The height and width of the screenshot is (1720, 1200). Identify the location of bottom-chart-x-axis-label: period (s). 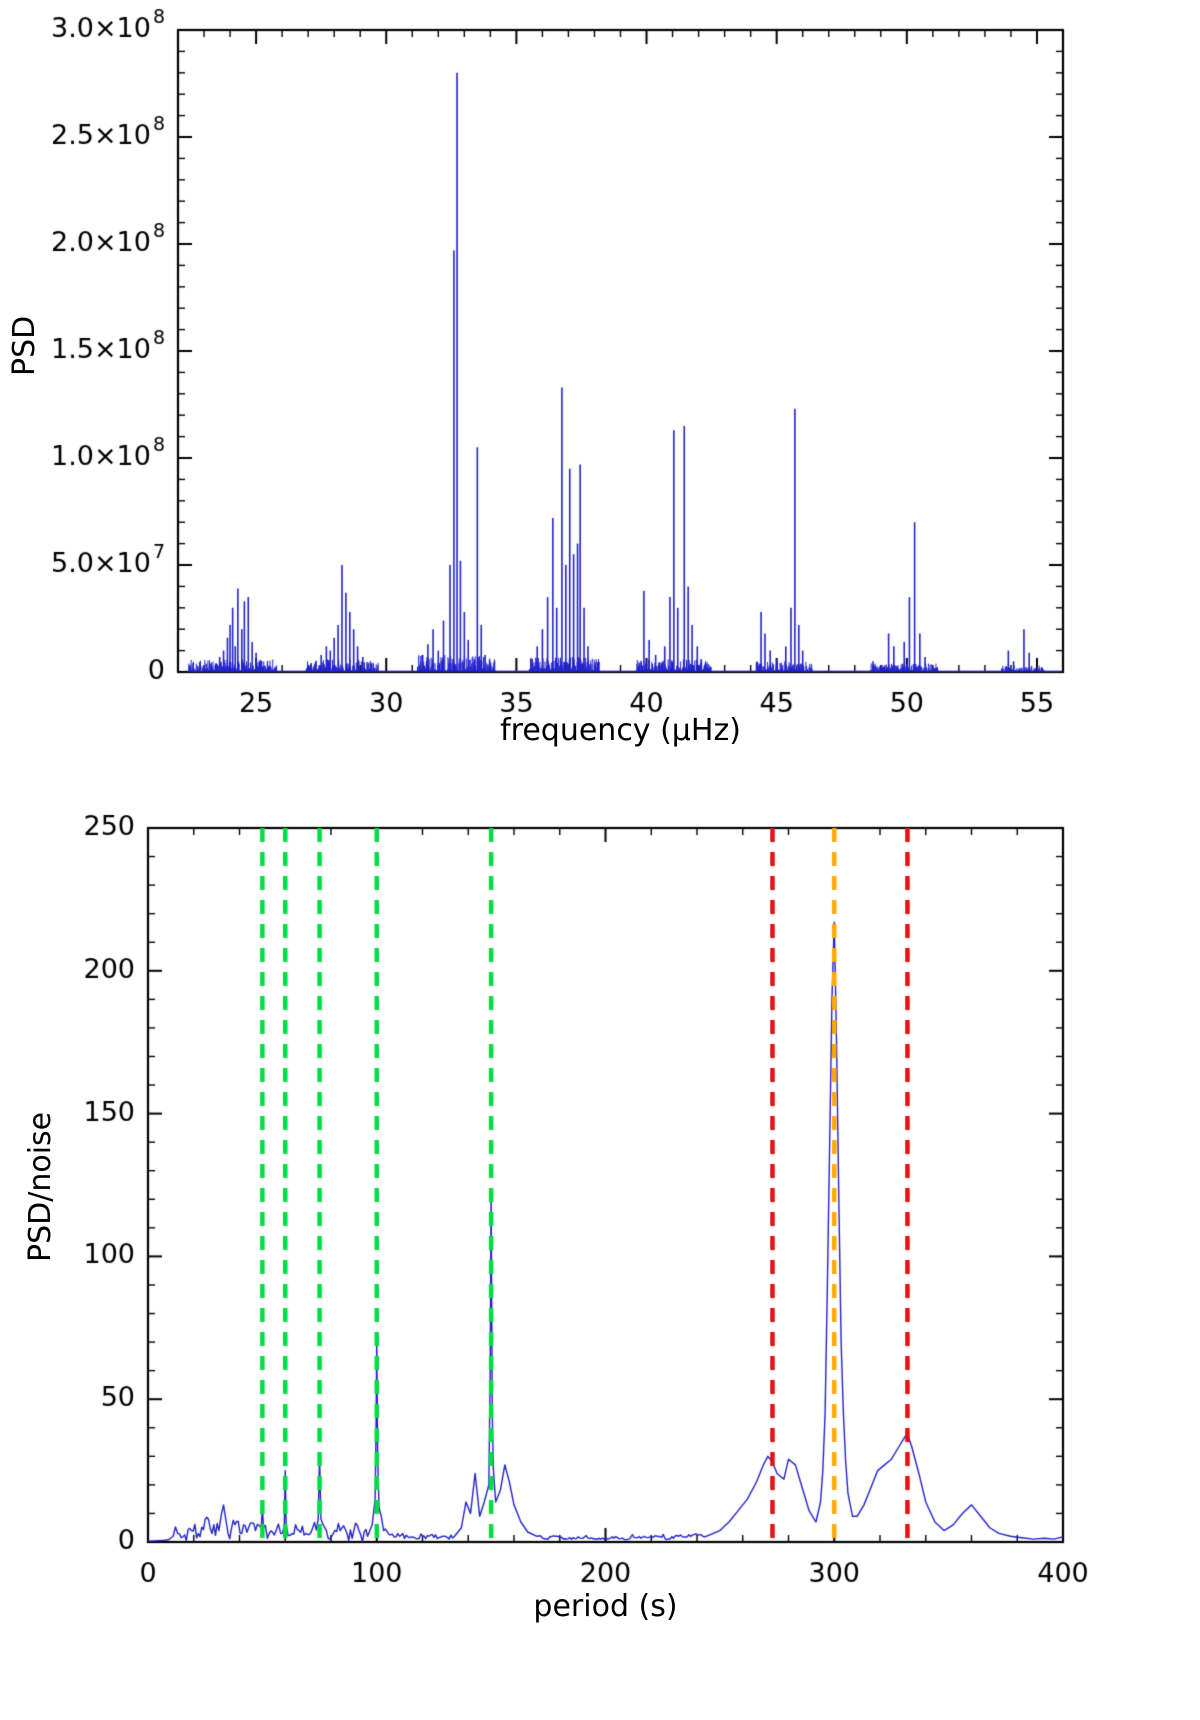
(605, 1606).